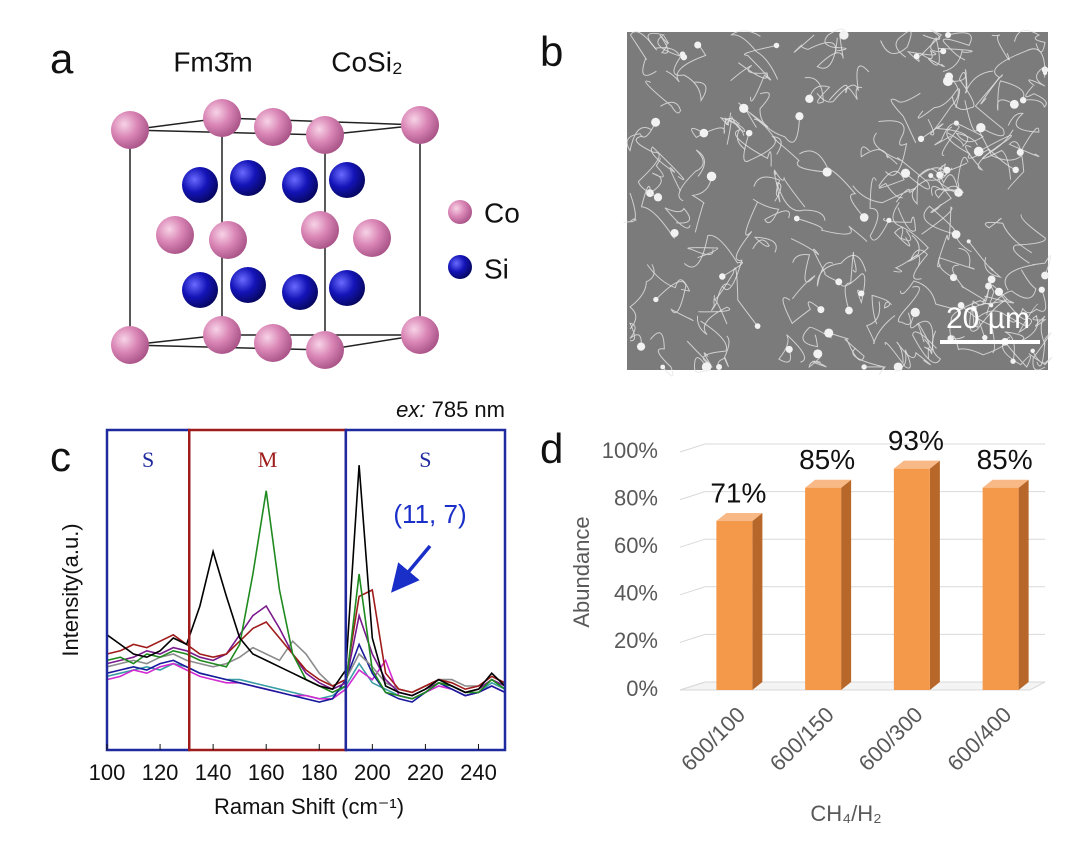  Describe the element at coordinates (367, 61) in the screenshot. I see `formula: CoSi₂` at that location.